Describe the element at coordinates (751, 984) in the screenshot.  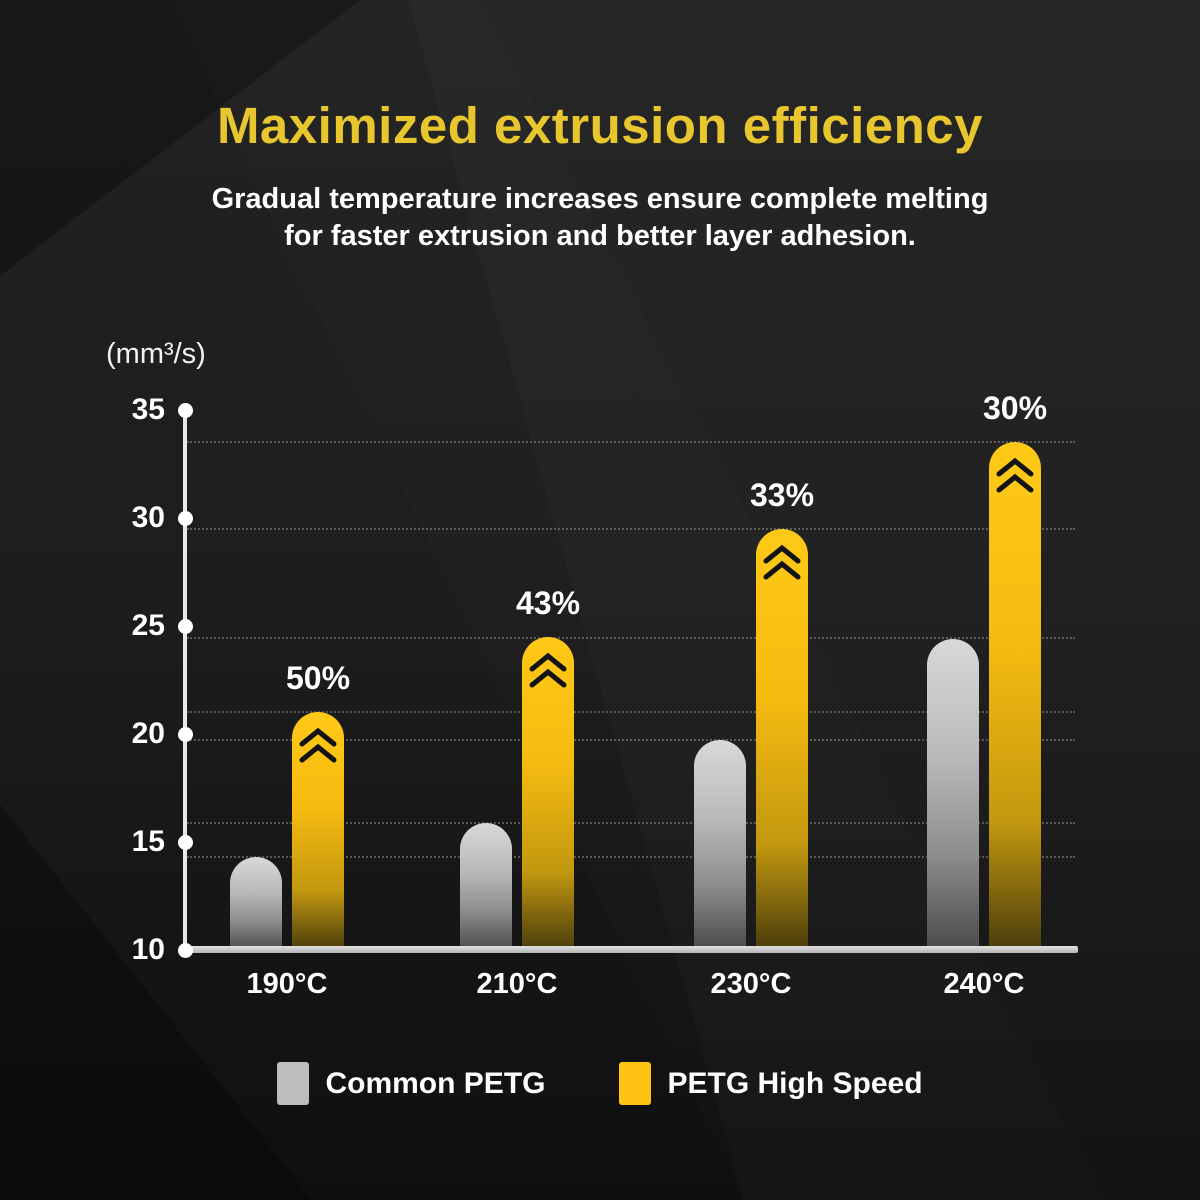
I see `x-tick-label: 230°C` at that location.